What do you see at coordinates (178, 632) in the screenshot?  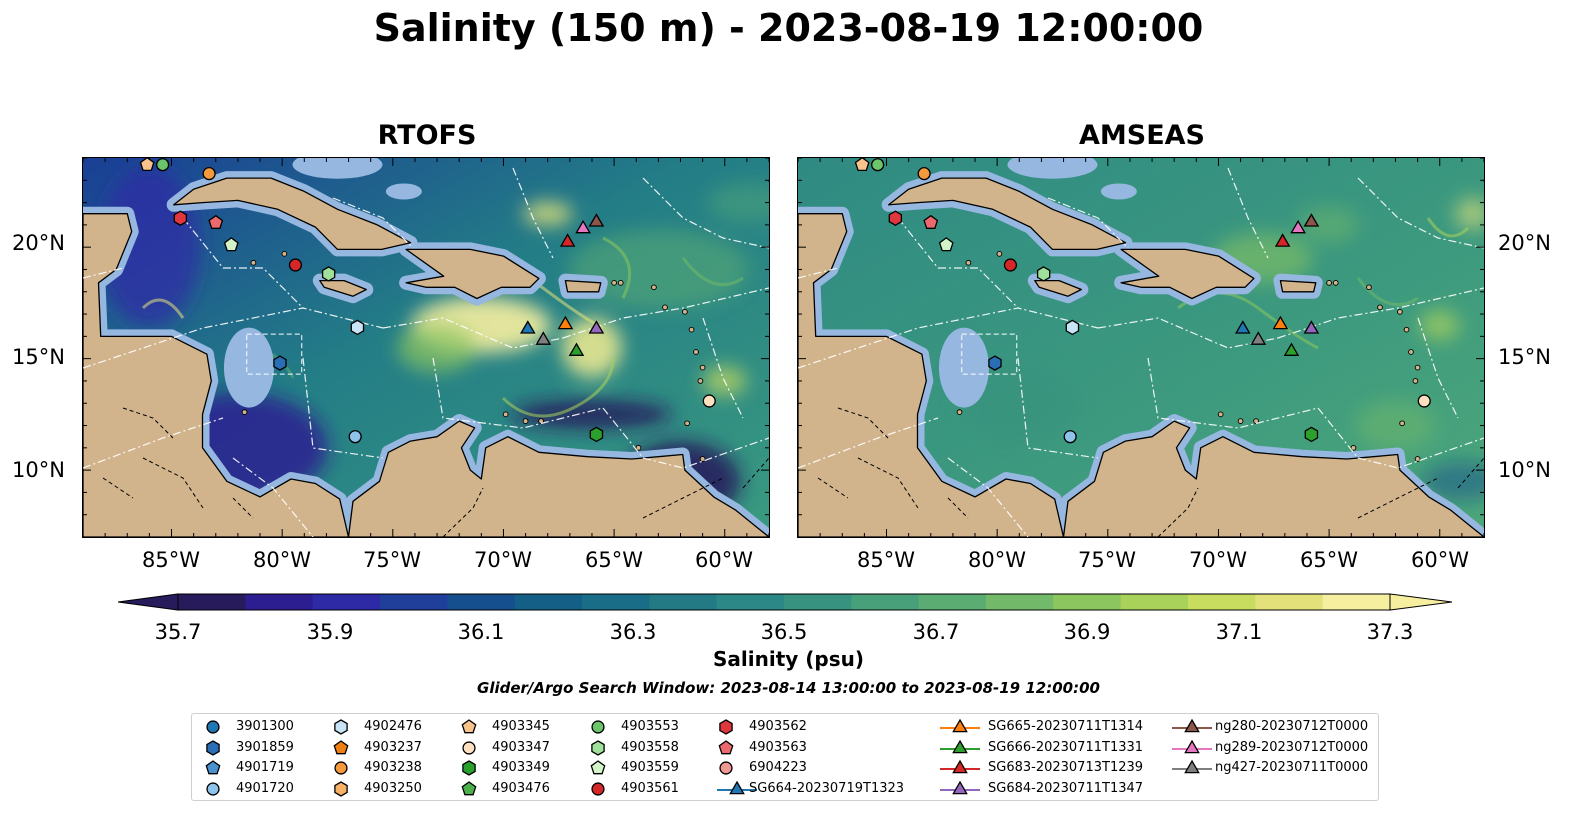 I see `colorbar-tick-35-7: 35.7` at bounding box center [178, 632].